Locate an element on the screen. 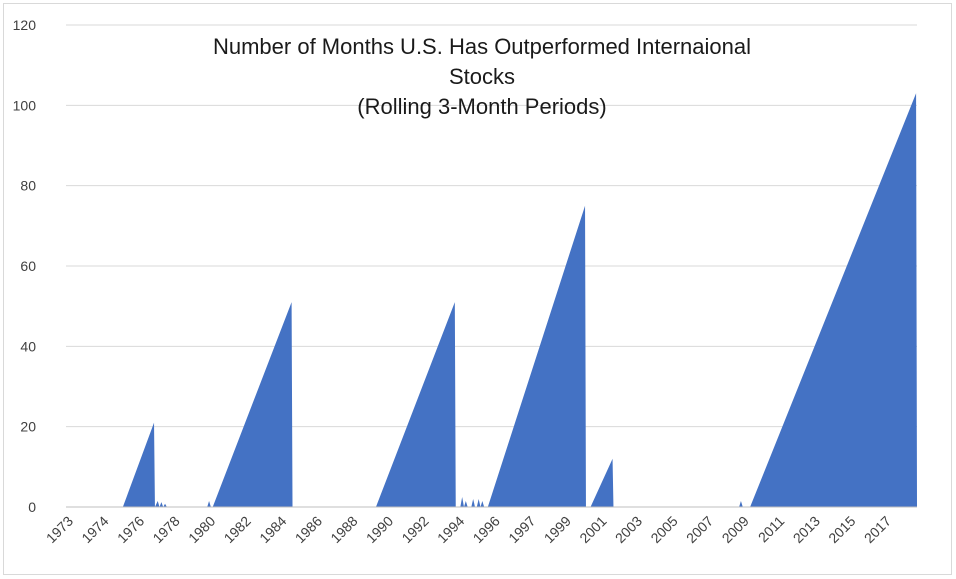 This screenshot has height=579, width=956. x-tick-label: 1984 is located at coordinates (272, 529).